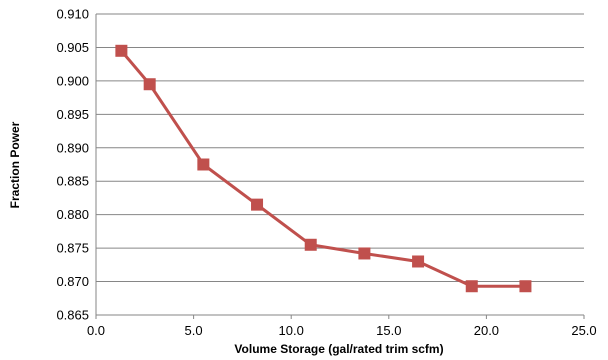 This screenshot has height=360, width=608. Describe the element at coordinates (72, 281) in the screenshot. I see `y-tick-label: 0.870` at that location.